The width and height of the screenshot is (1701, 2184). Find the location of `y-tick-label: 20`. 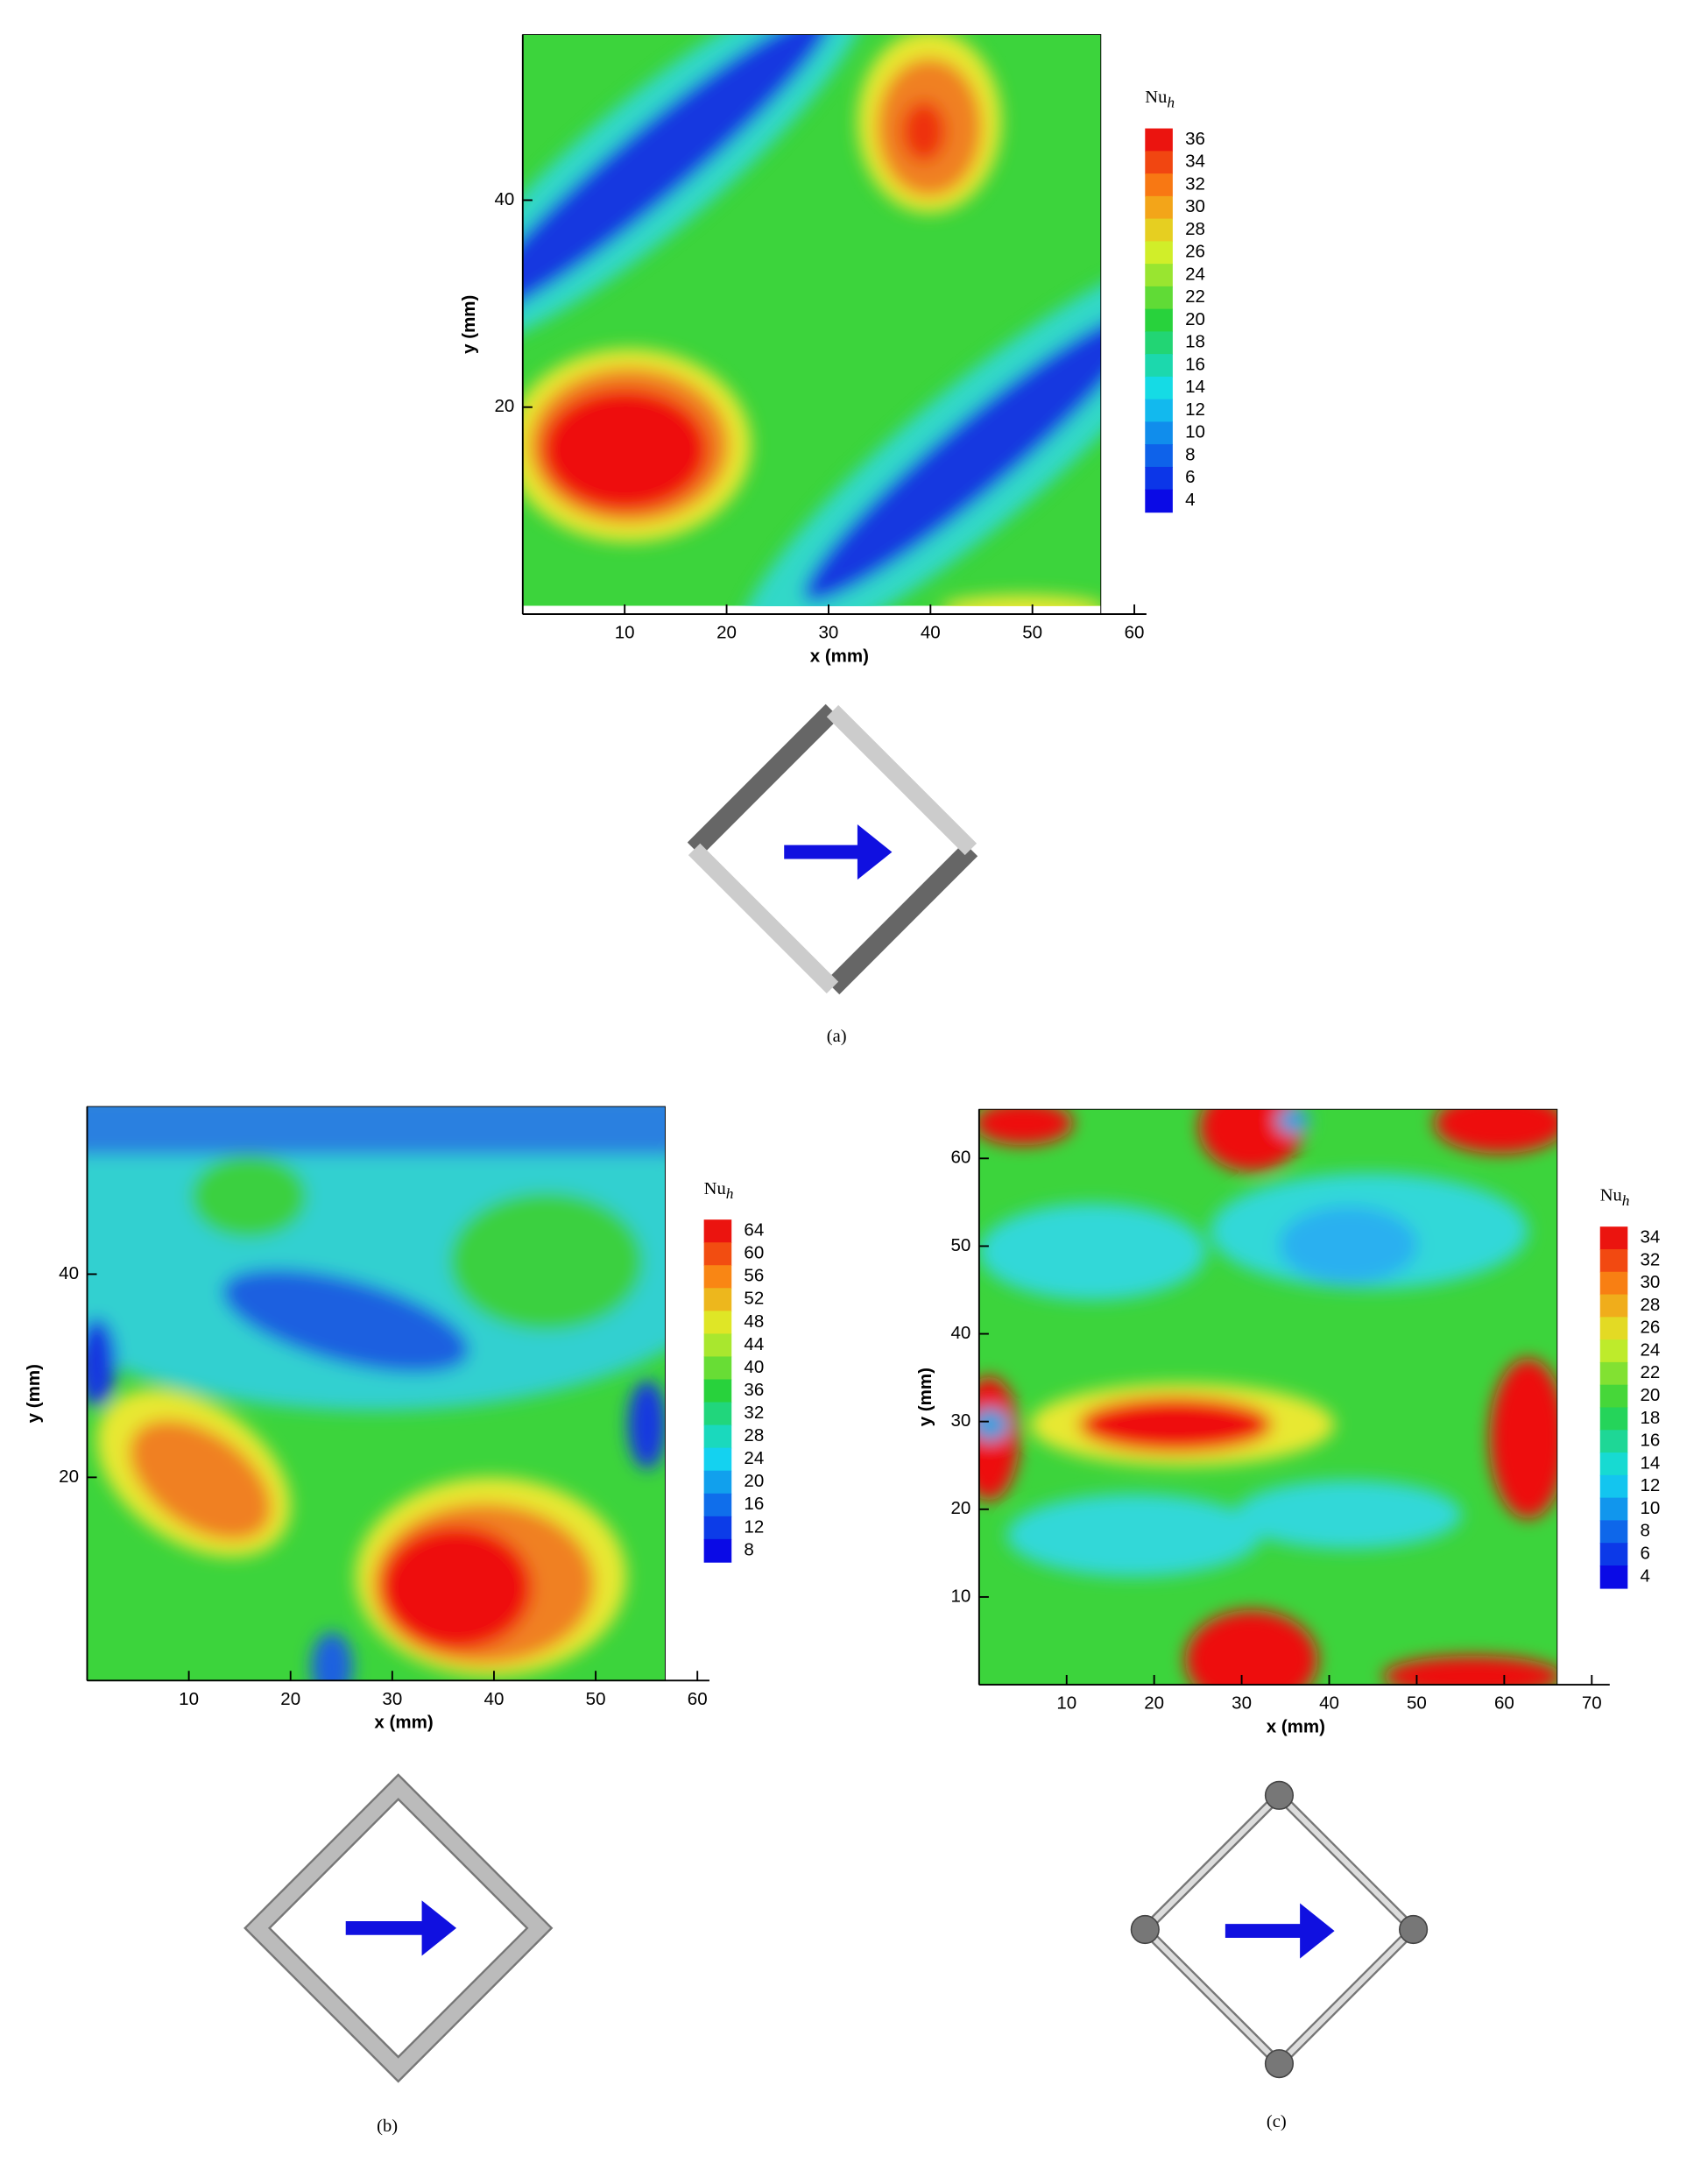

y-tick-label: 20 is located at coordinates (69, 1477).